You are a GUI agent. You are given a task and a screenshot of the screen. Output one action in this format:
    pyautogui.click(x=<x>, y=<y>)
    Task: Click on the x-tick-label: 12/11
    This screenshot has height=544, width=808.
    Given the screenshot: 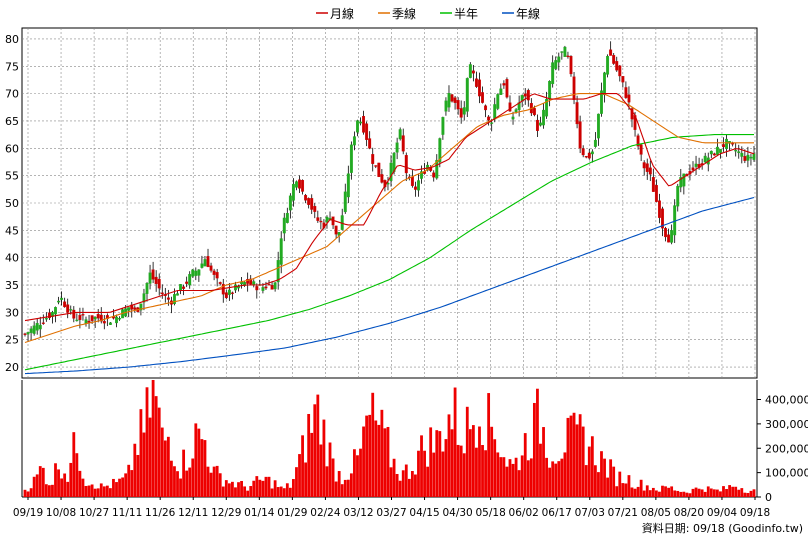 What is the action you would take?
    pyautogui.click(x=193, y=513)
    